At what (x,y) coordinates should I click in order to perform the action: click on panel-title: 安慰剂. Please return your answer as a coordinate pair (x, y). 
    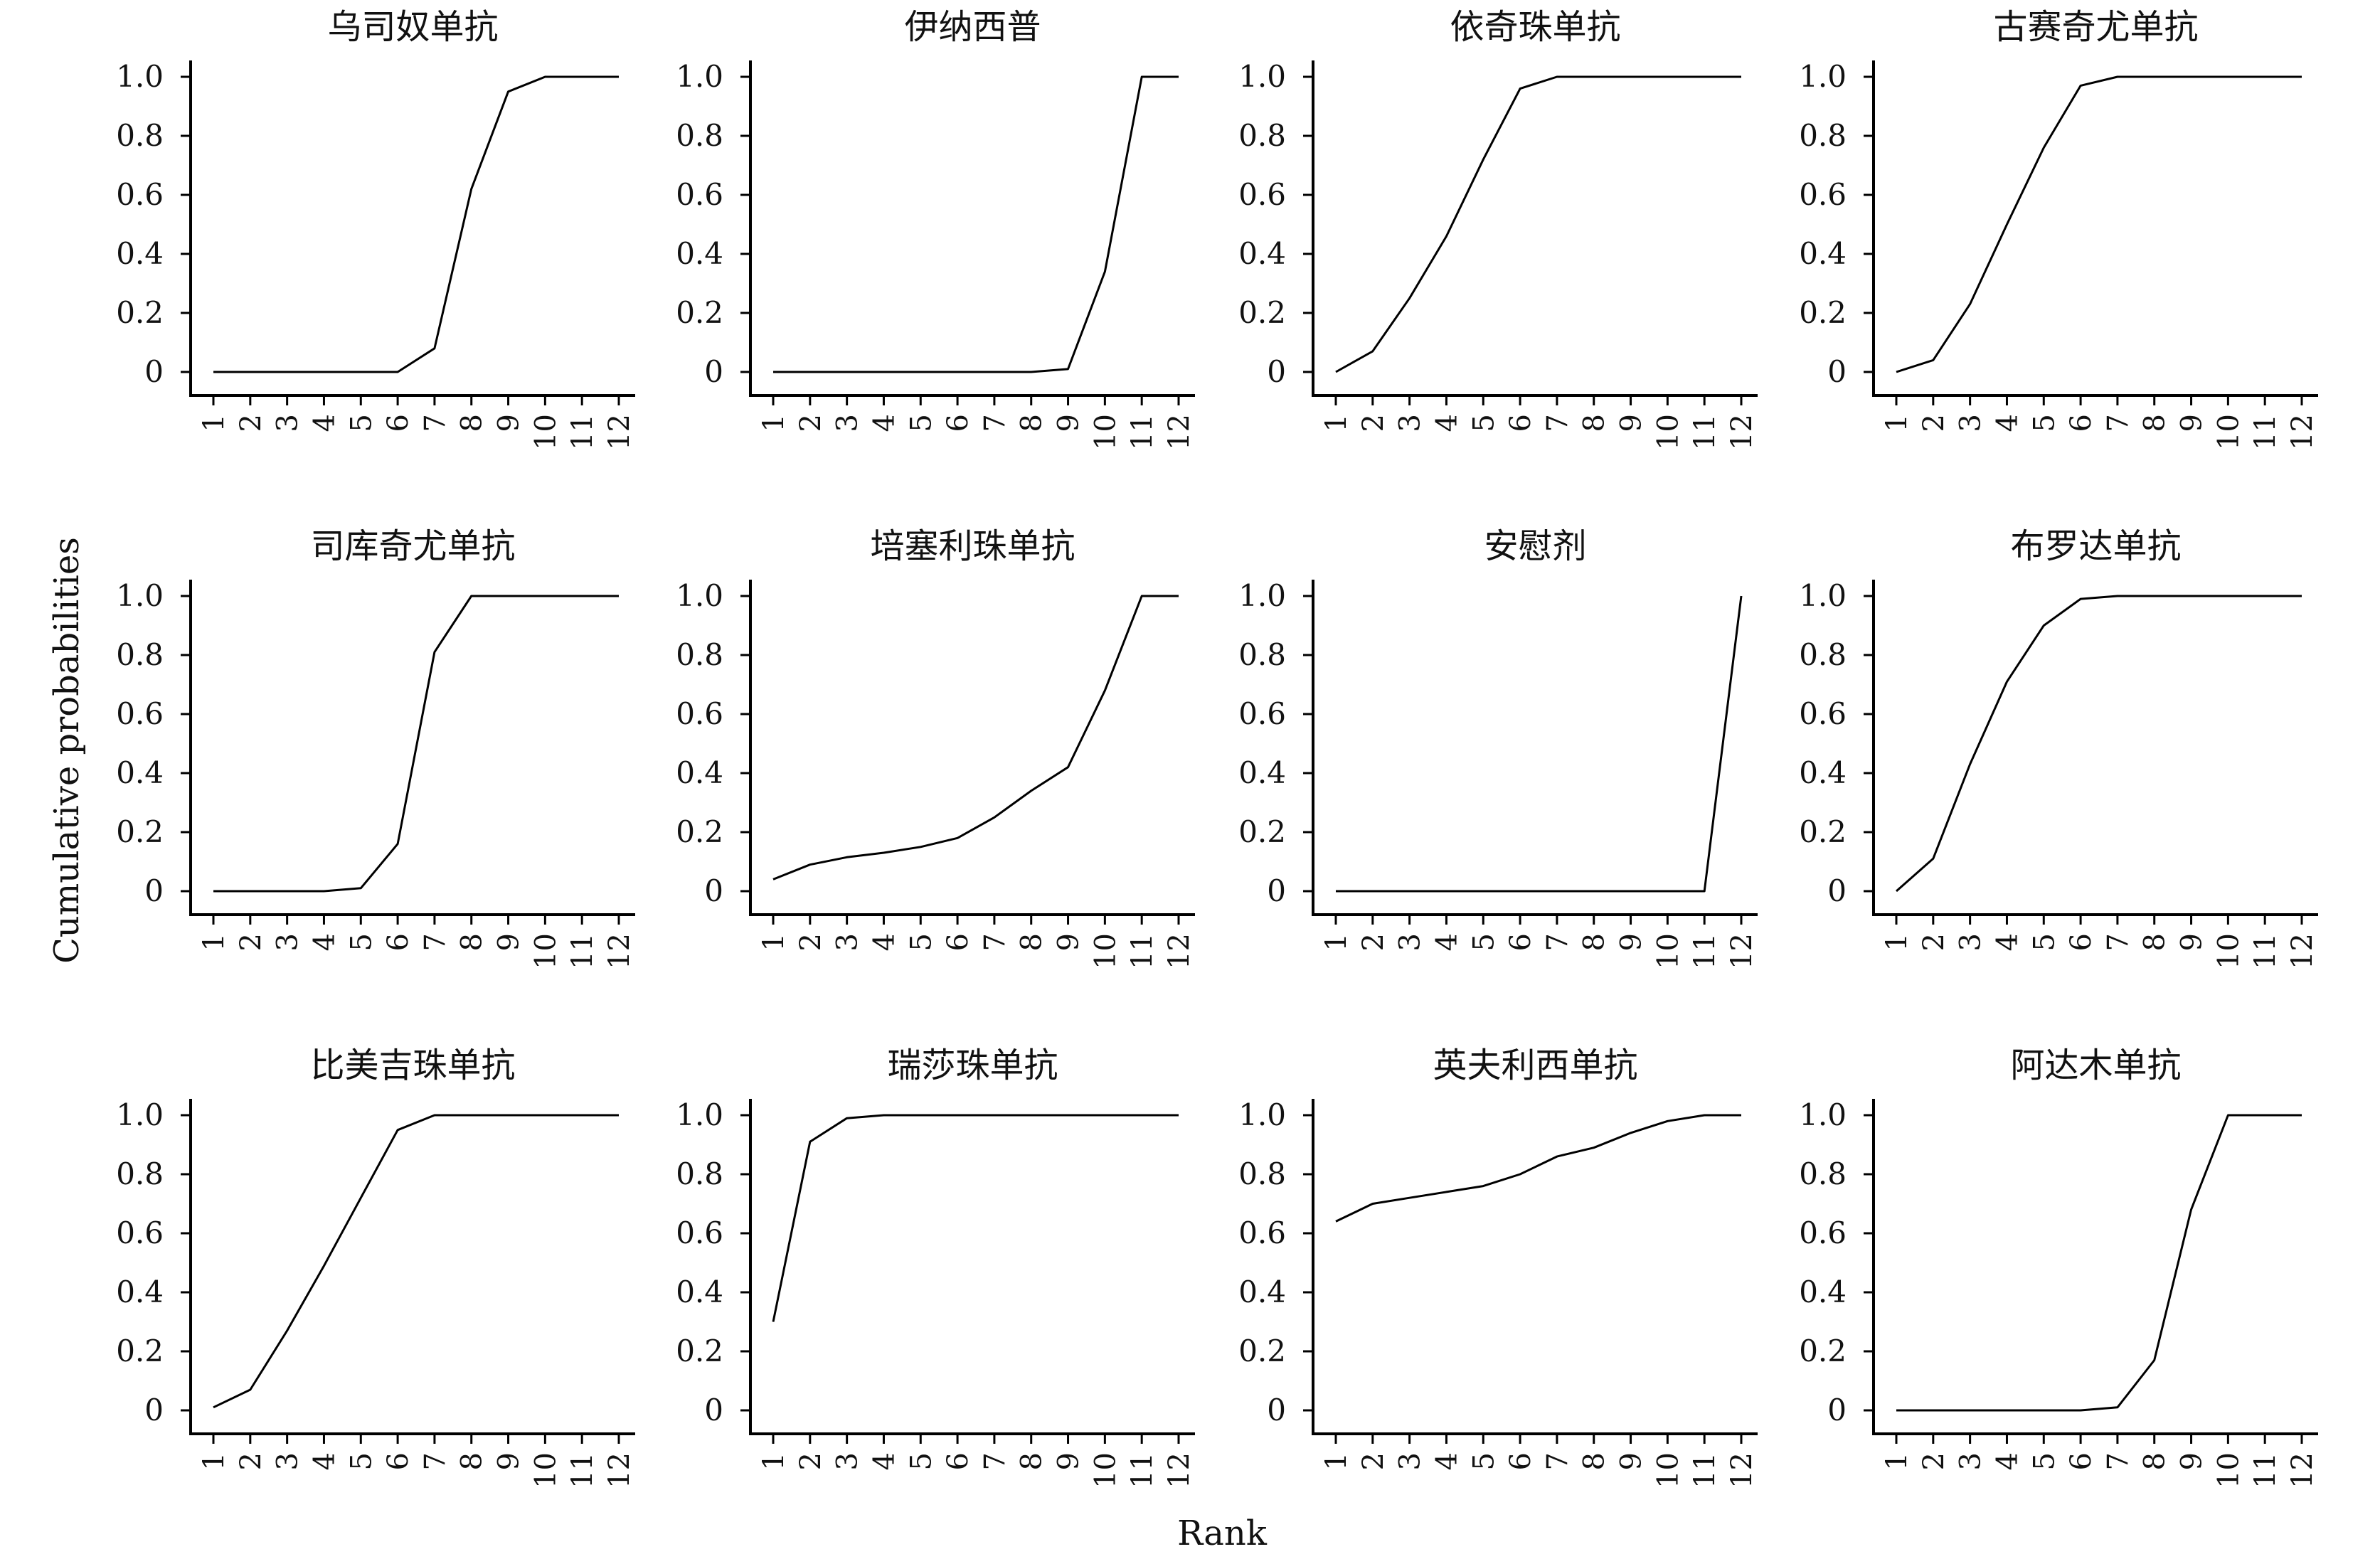
    Looking at the image, I should click on (1535, 546).